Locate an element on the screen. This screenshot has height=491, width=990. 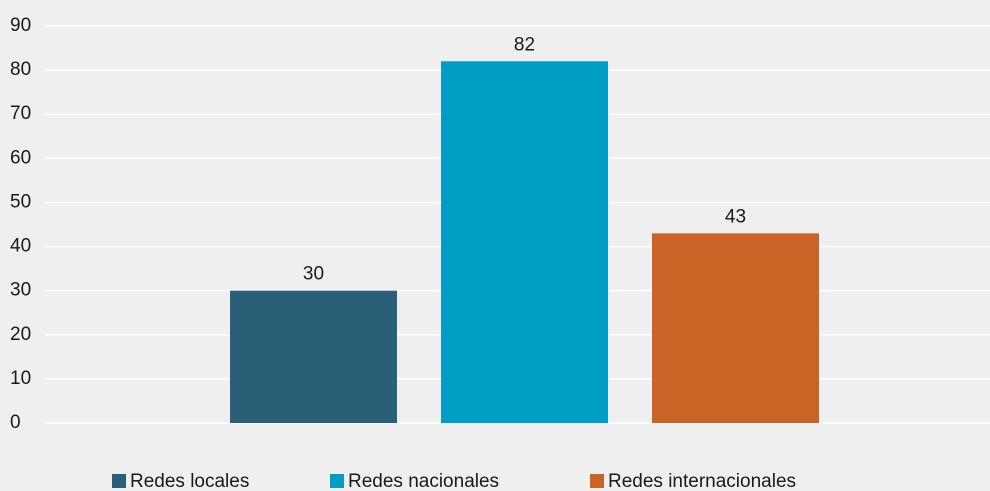
data-label: 43 is located at coordinates (735, 216).